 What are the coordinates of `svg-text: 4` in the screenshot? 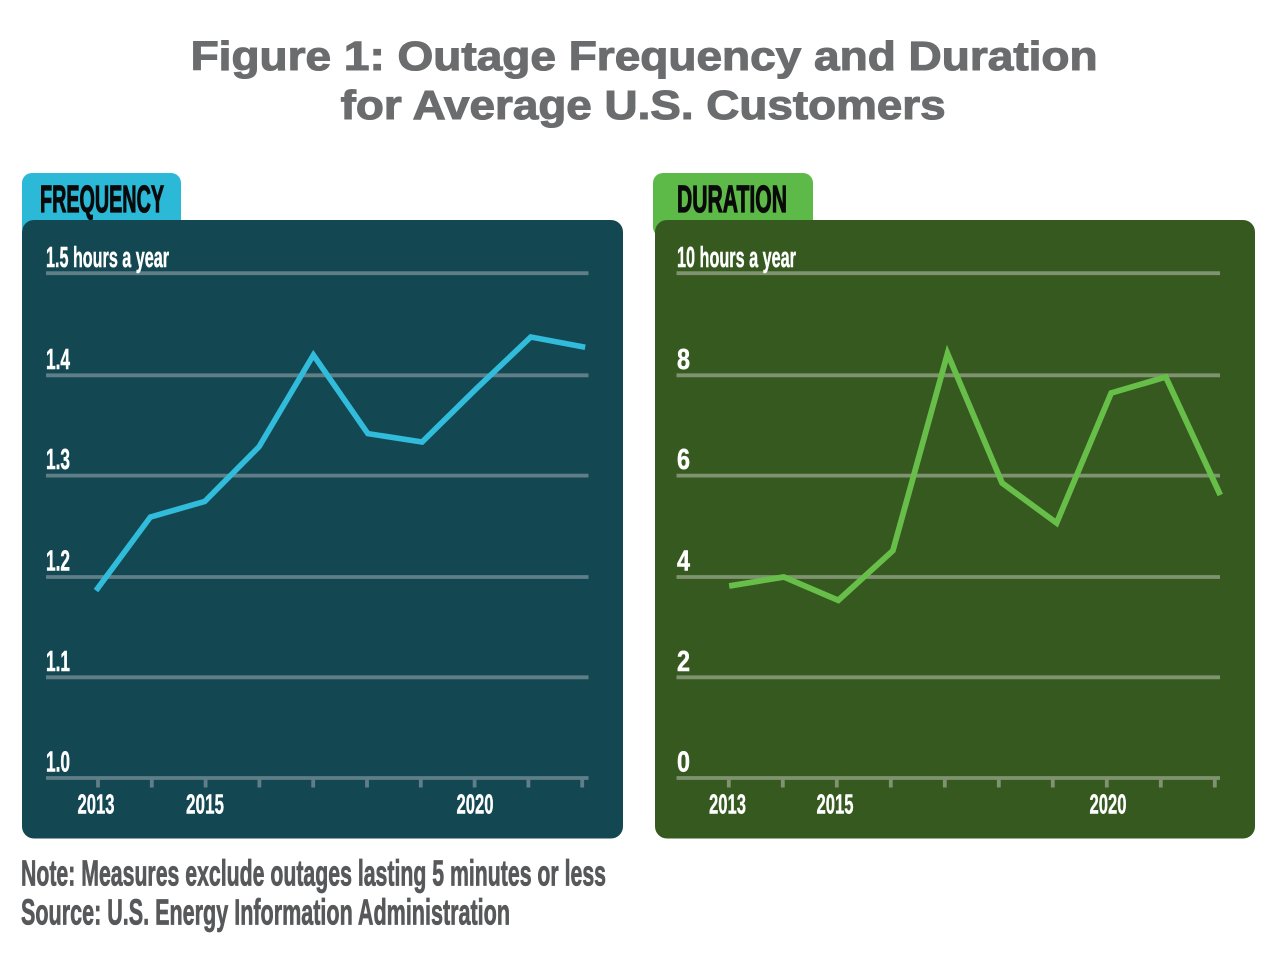 It's located at (683, 562).